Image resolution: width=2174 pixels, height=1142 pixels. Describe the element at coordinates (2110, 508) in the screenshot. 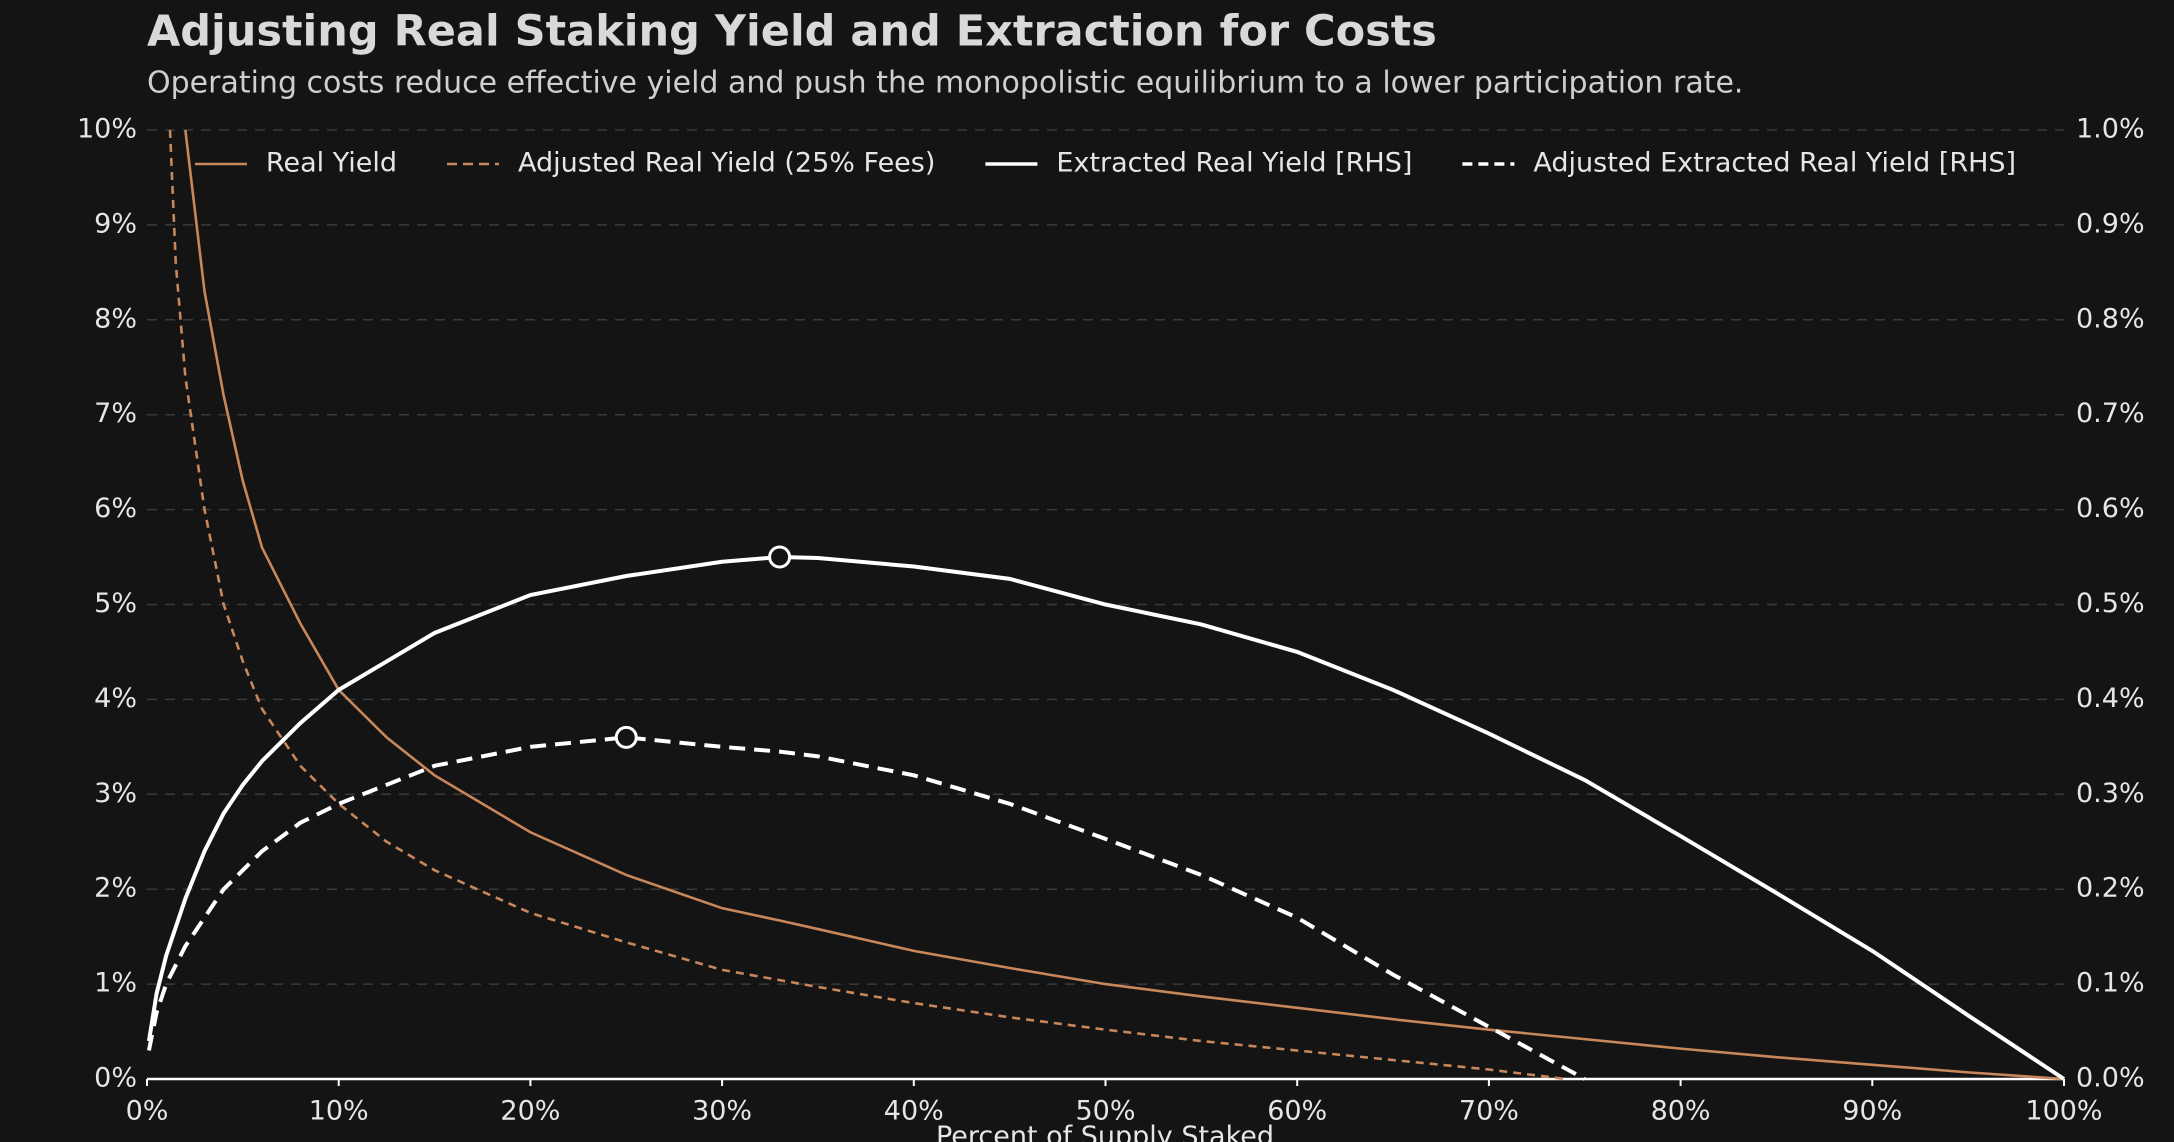

I see `y2-tick-label: 0.6%` at that location.